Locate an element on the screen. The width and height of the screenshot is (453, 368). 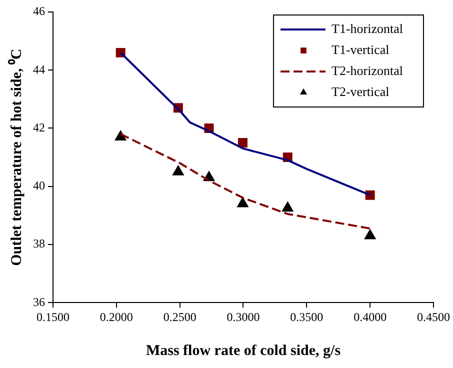
y-axis-title: Outlet temperature of hot side, ⁰C is located at coordinates (15, 157).